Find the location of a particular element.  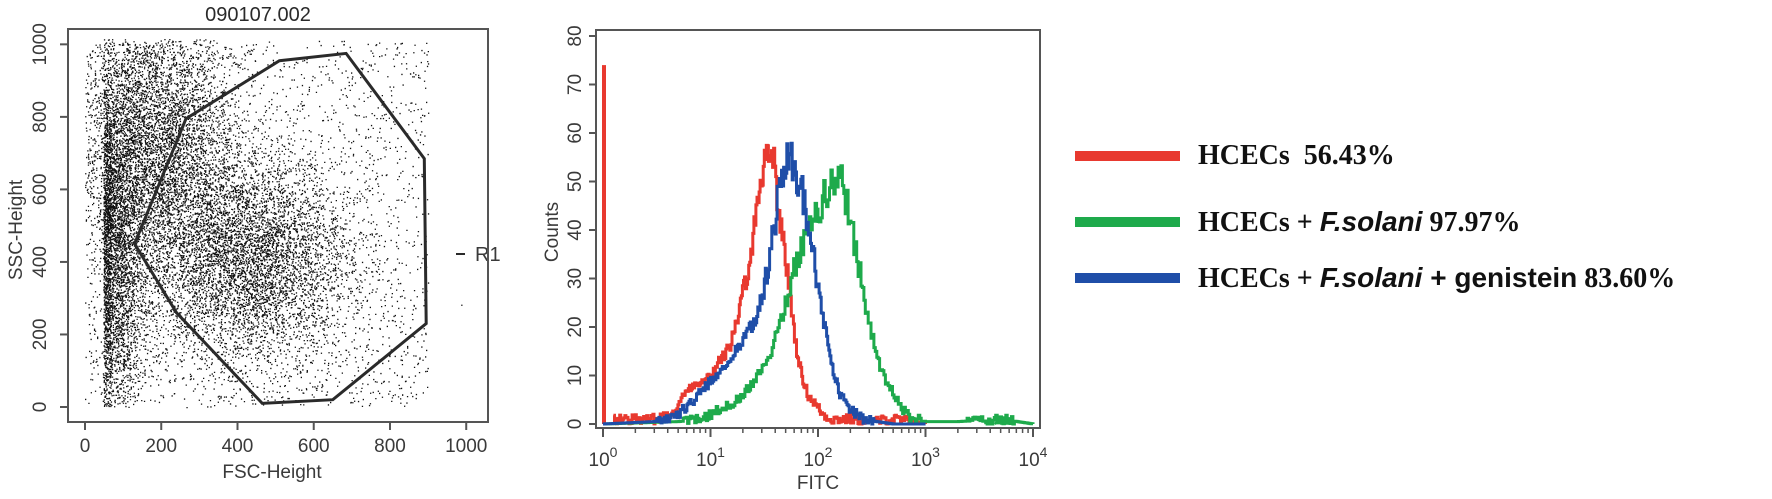

legend-item-hcecs-fsolani: HCECs + F.solani 97.97% is located at coordinates (1297, 222).